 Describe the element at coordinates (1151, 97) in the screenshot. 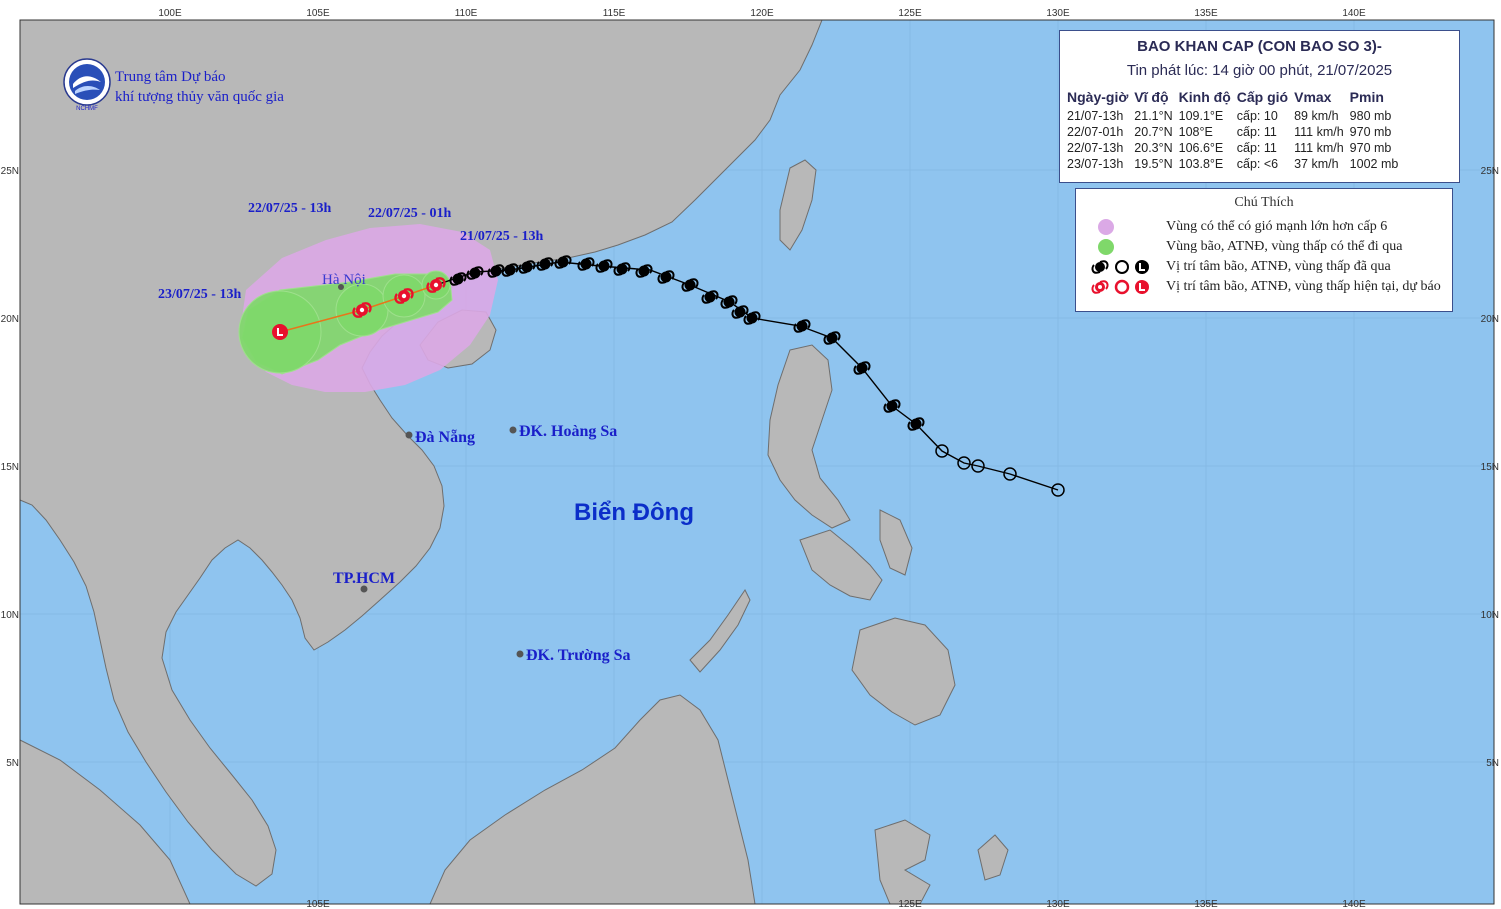

I see `column-header: Vĩ độ` at that location.